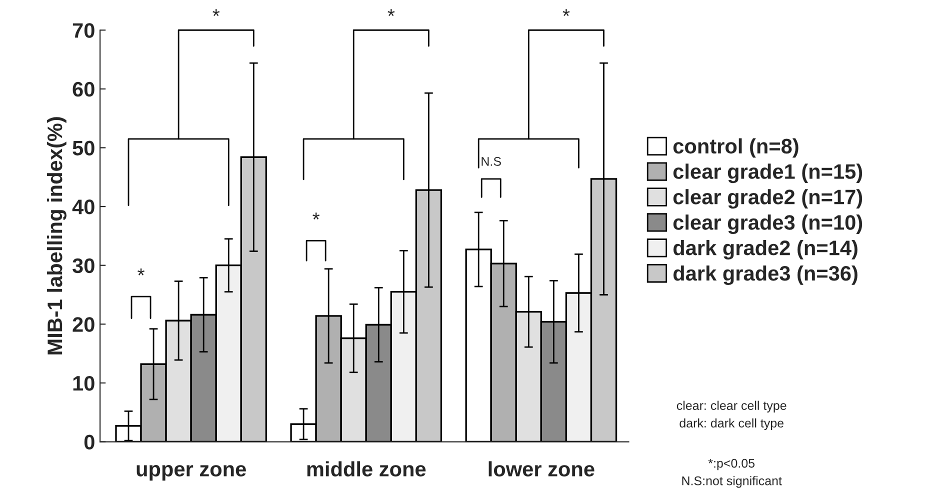  I want to click on annotation: N.S, so click(491, 161).